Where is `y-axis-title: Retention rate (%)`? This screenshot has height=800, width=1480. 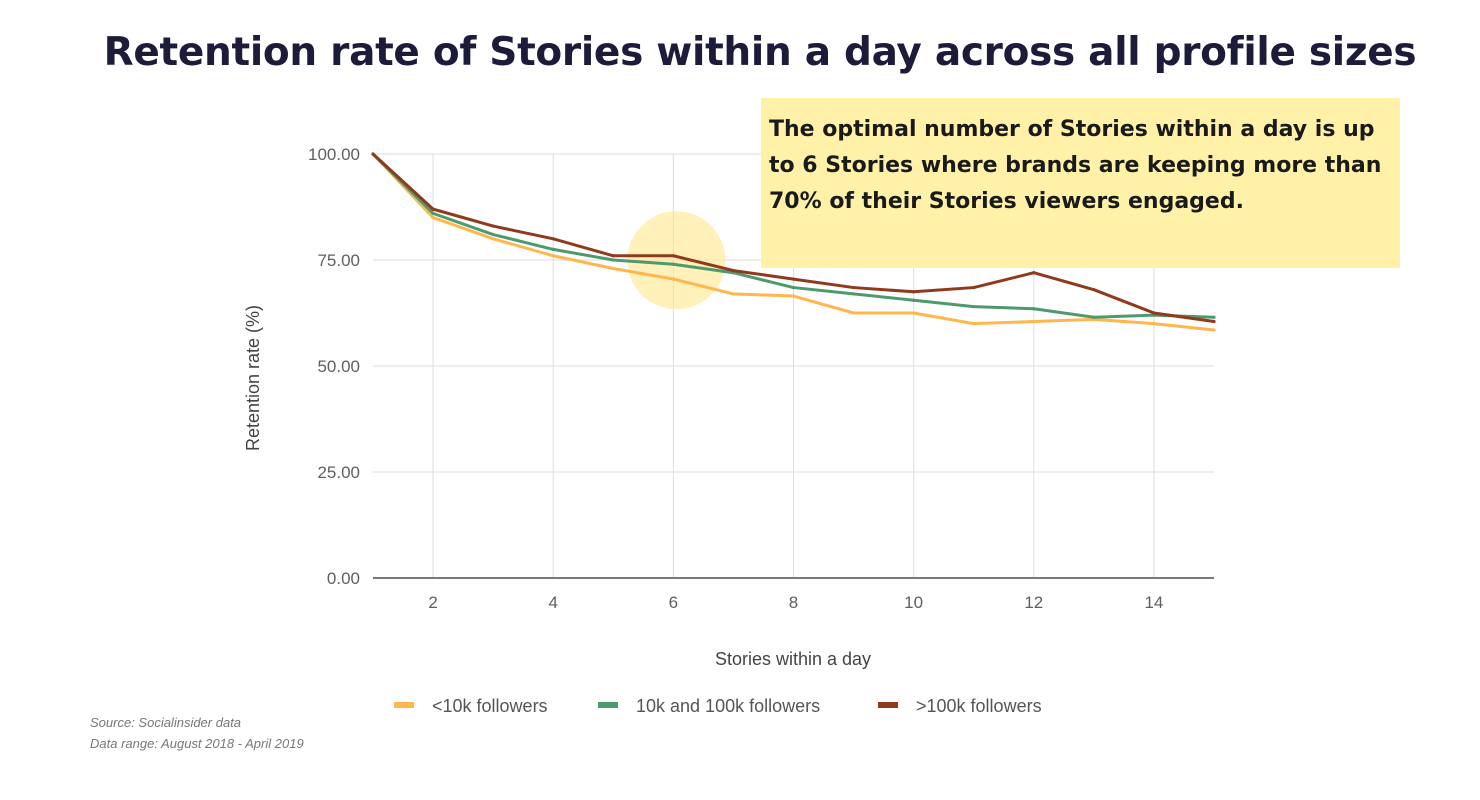
y-axis-title: Retention rate (%) is located at coordinates (253, 378).